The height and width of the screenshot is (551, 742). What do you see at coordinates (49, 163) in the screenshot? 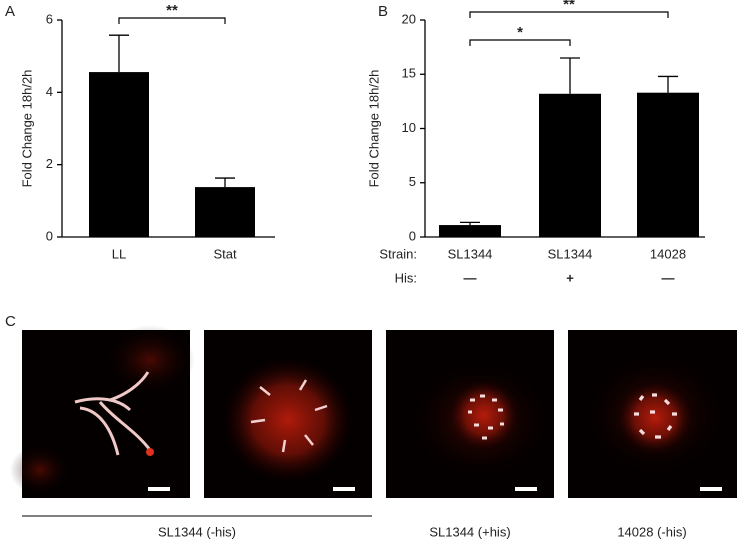
I see `y-tick-label: 2` at bounding box center [49, 163].